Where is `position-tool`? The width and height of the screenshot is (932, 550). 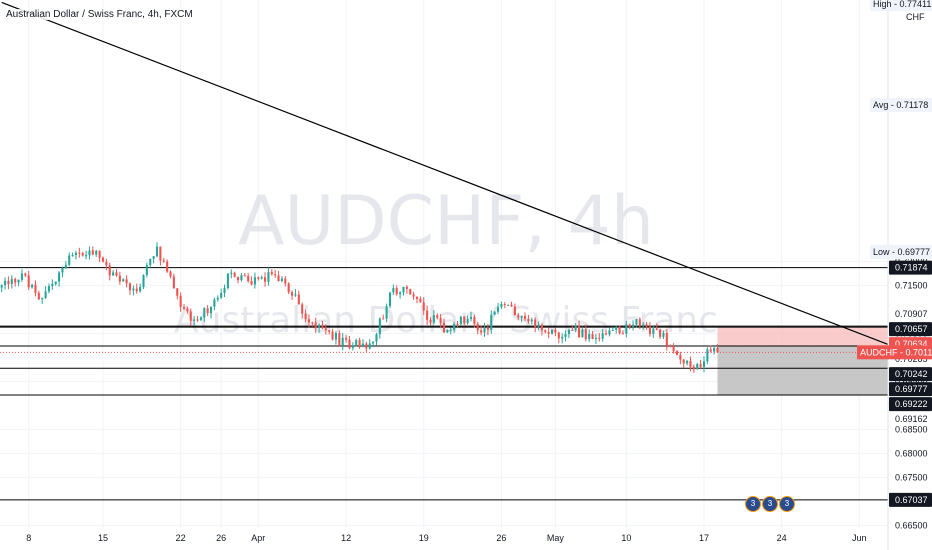 position-tool is located at coordinates (803, 361).